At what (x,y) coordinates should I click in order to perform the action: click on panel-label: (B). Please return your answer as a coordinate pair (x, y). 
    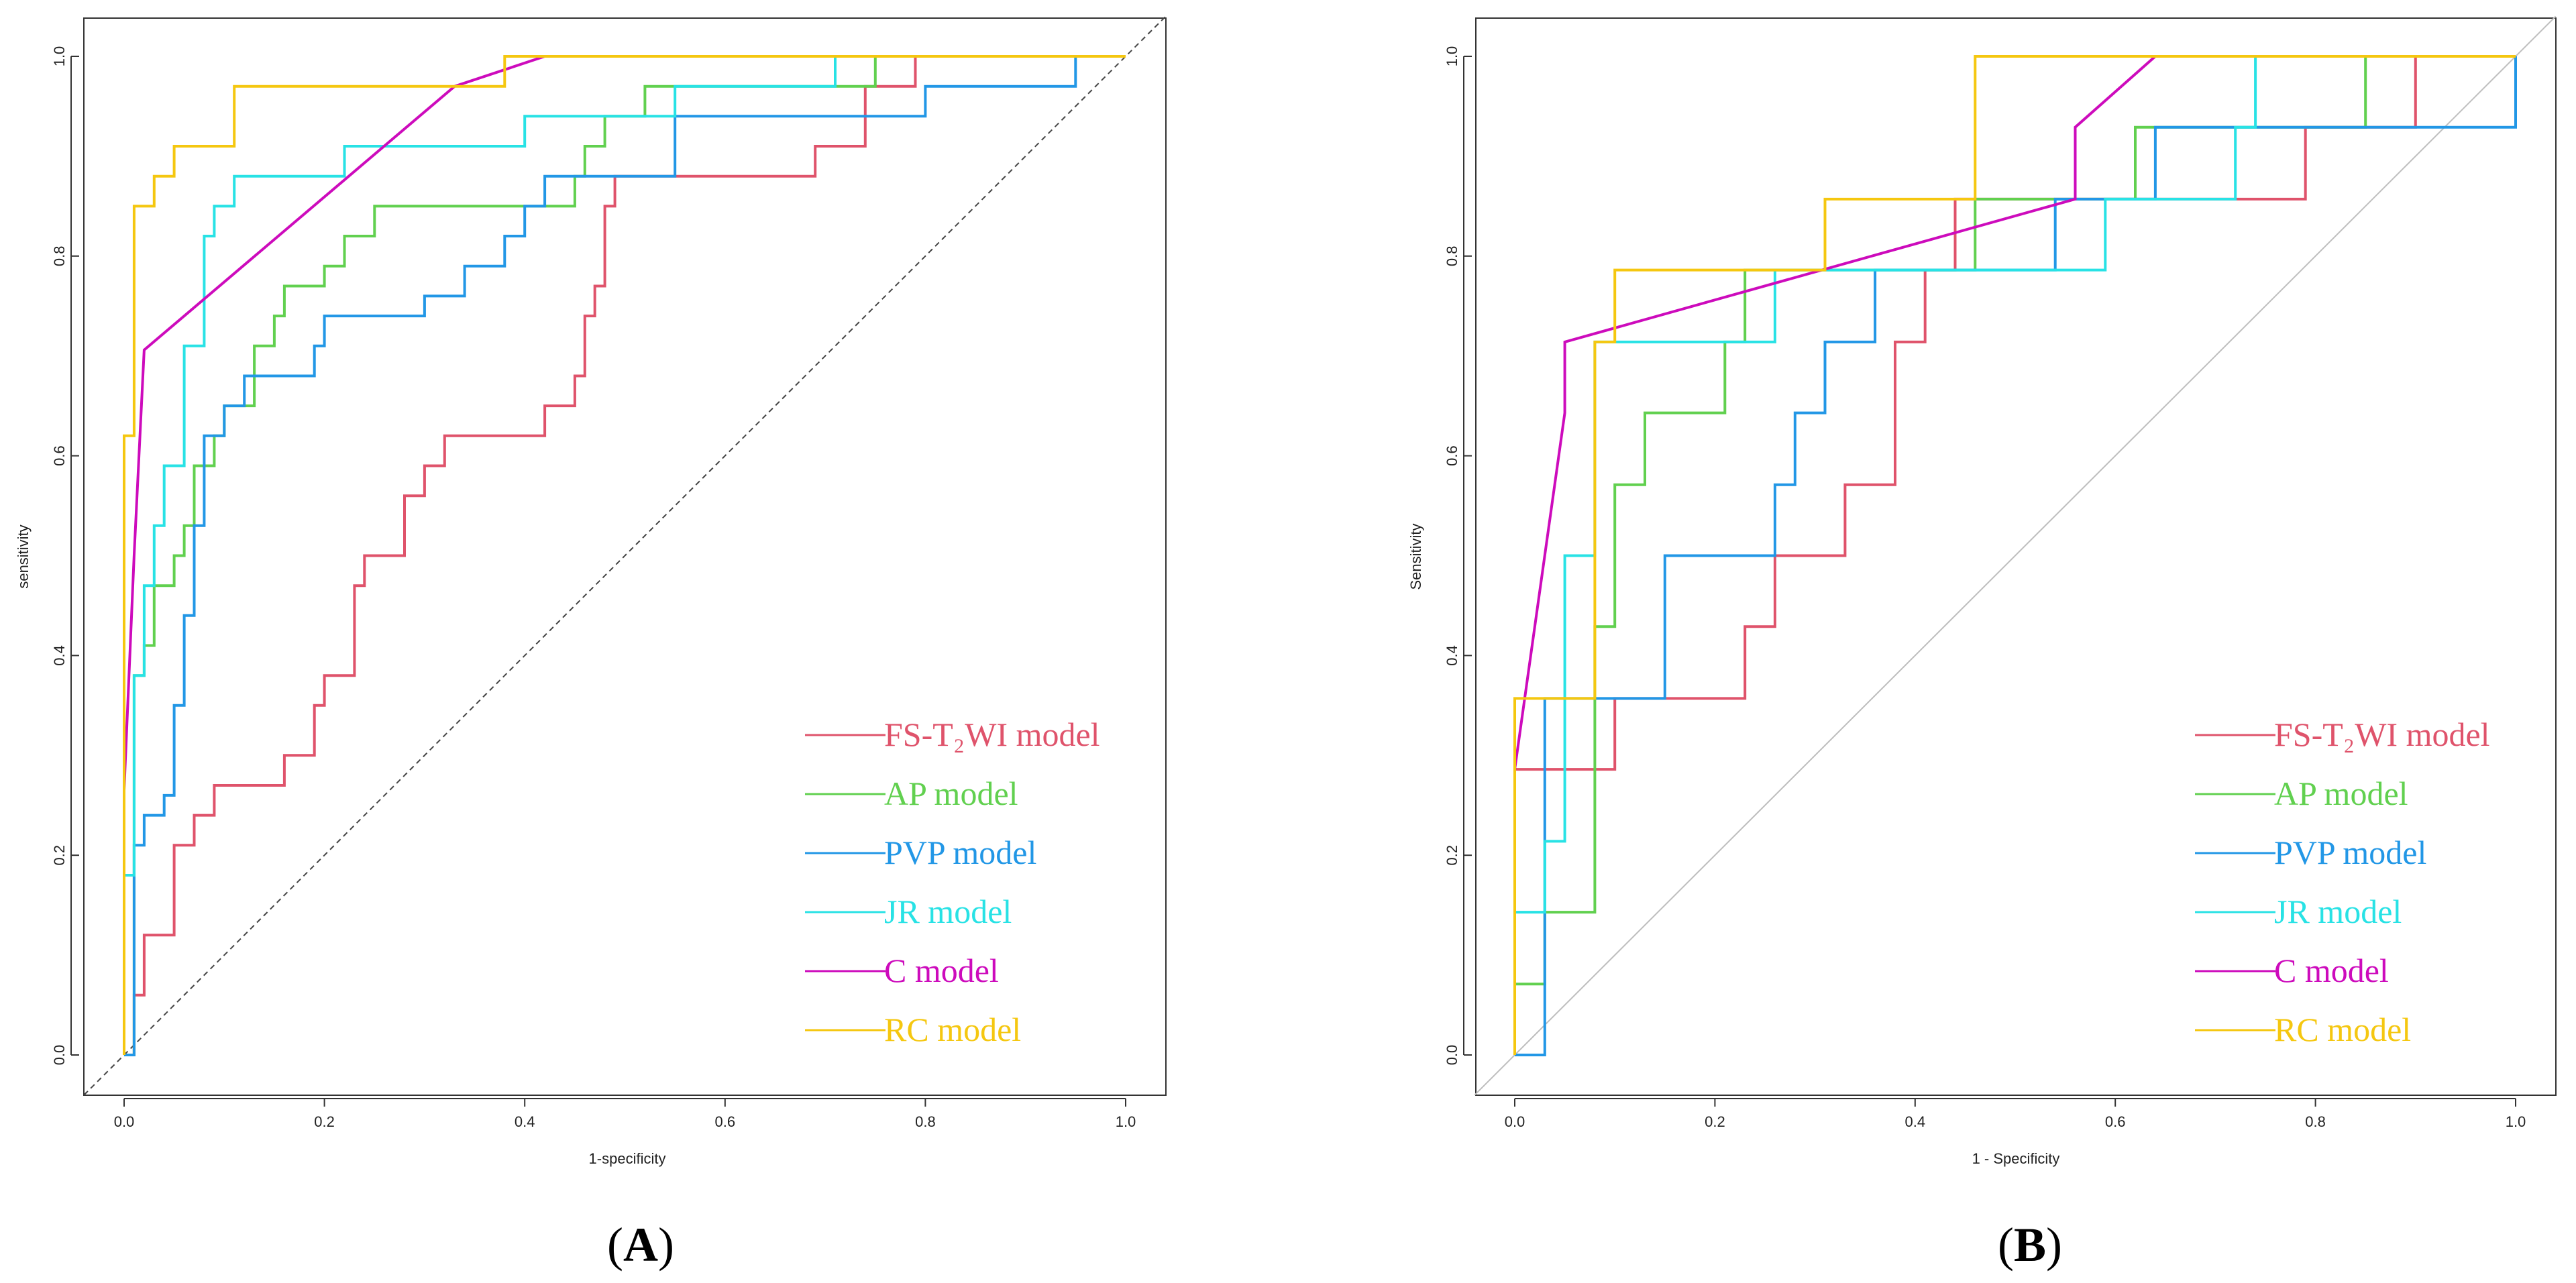
    Looking at the image, I should click on (2030, 1245).